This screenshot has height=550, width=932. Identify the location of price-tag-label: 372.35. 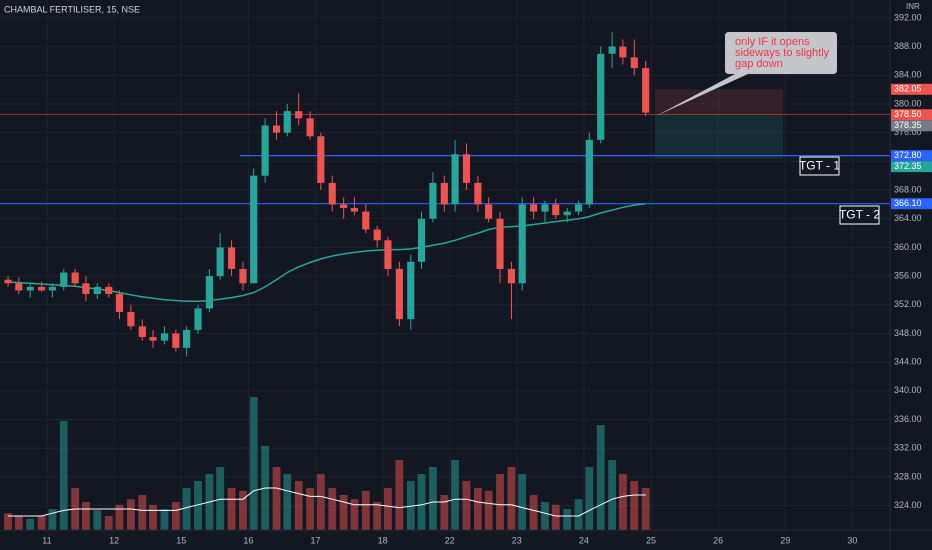
(908, 166).